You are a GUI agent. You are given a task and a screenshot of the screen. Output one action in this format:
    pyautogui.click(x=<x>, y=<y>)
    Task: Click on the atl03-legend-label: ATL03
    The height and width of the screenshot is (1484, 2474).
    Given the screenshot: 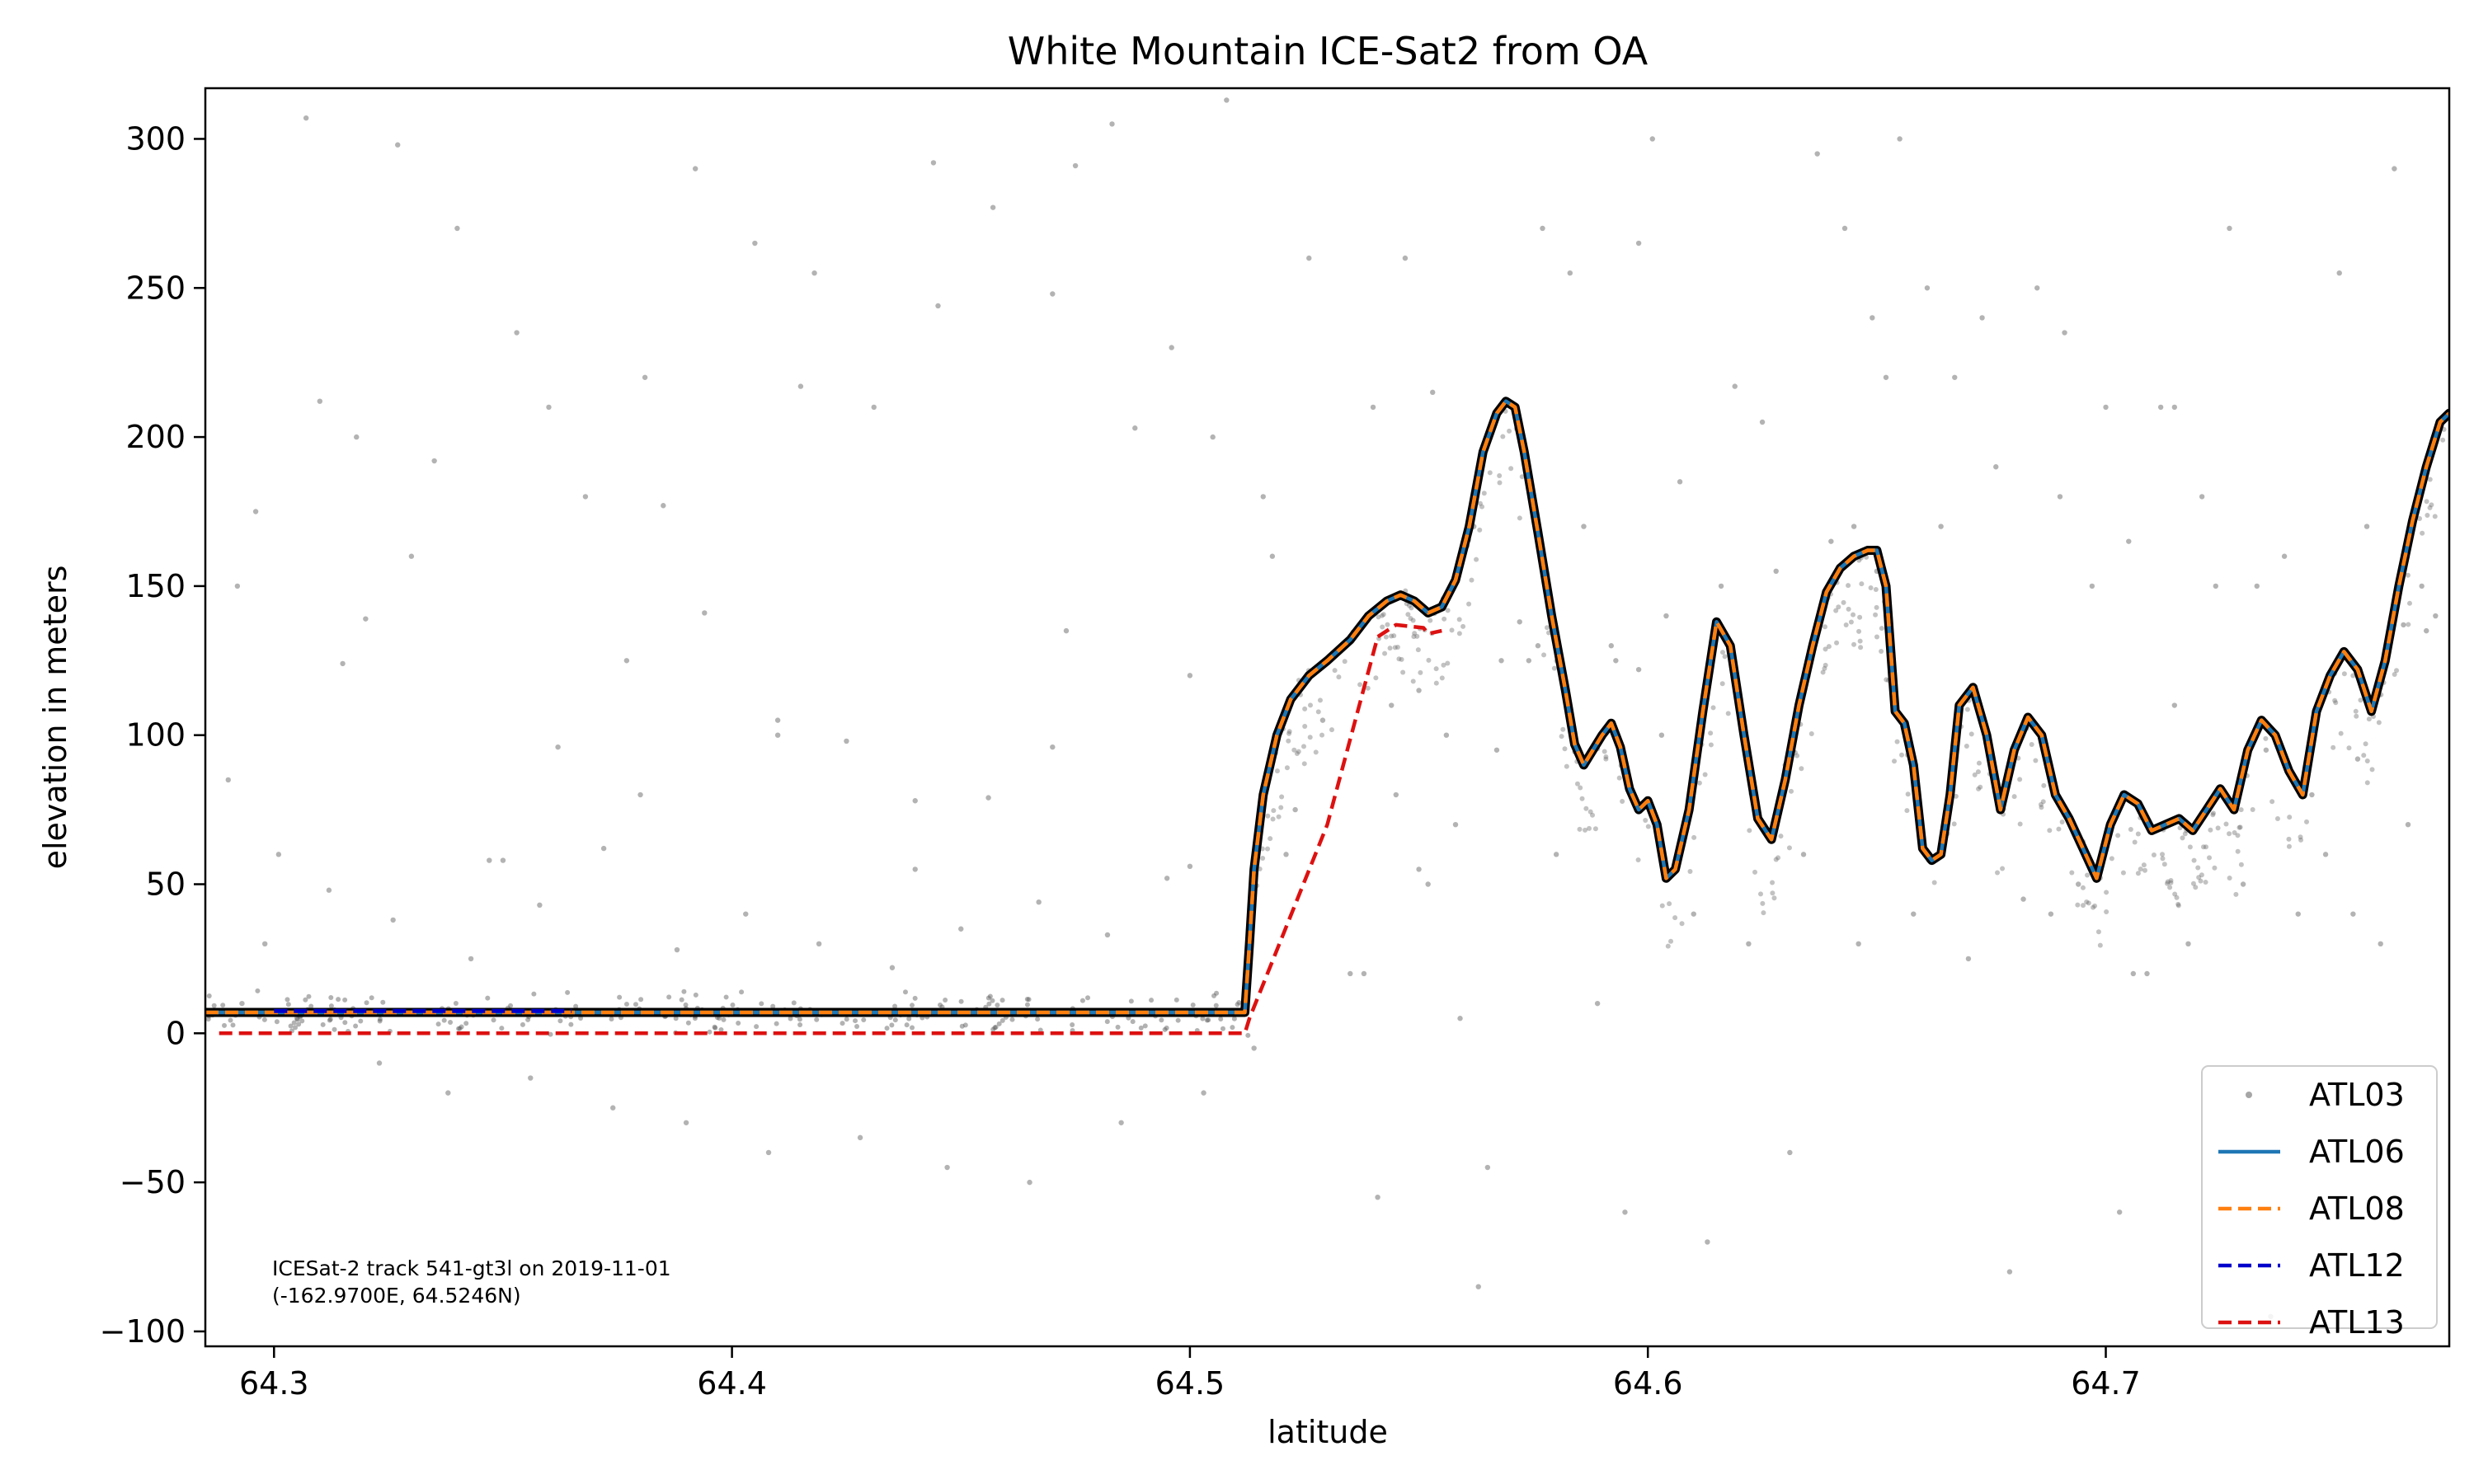 What is the action you would take?
    pyautogui.click(x=2357, y=1095)
    